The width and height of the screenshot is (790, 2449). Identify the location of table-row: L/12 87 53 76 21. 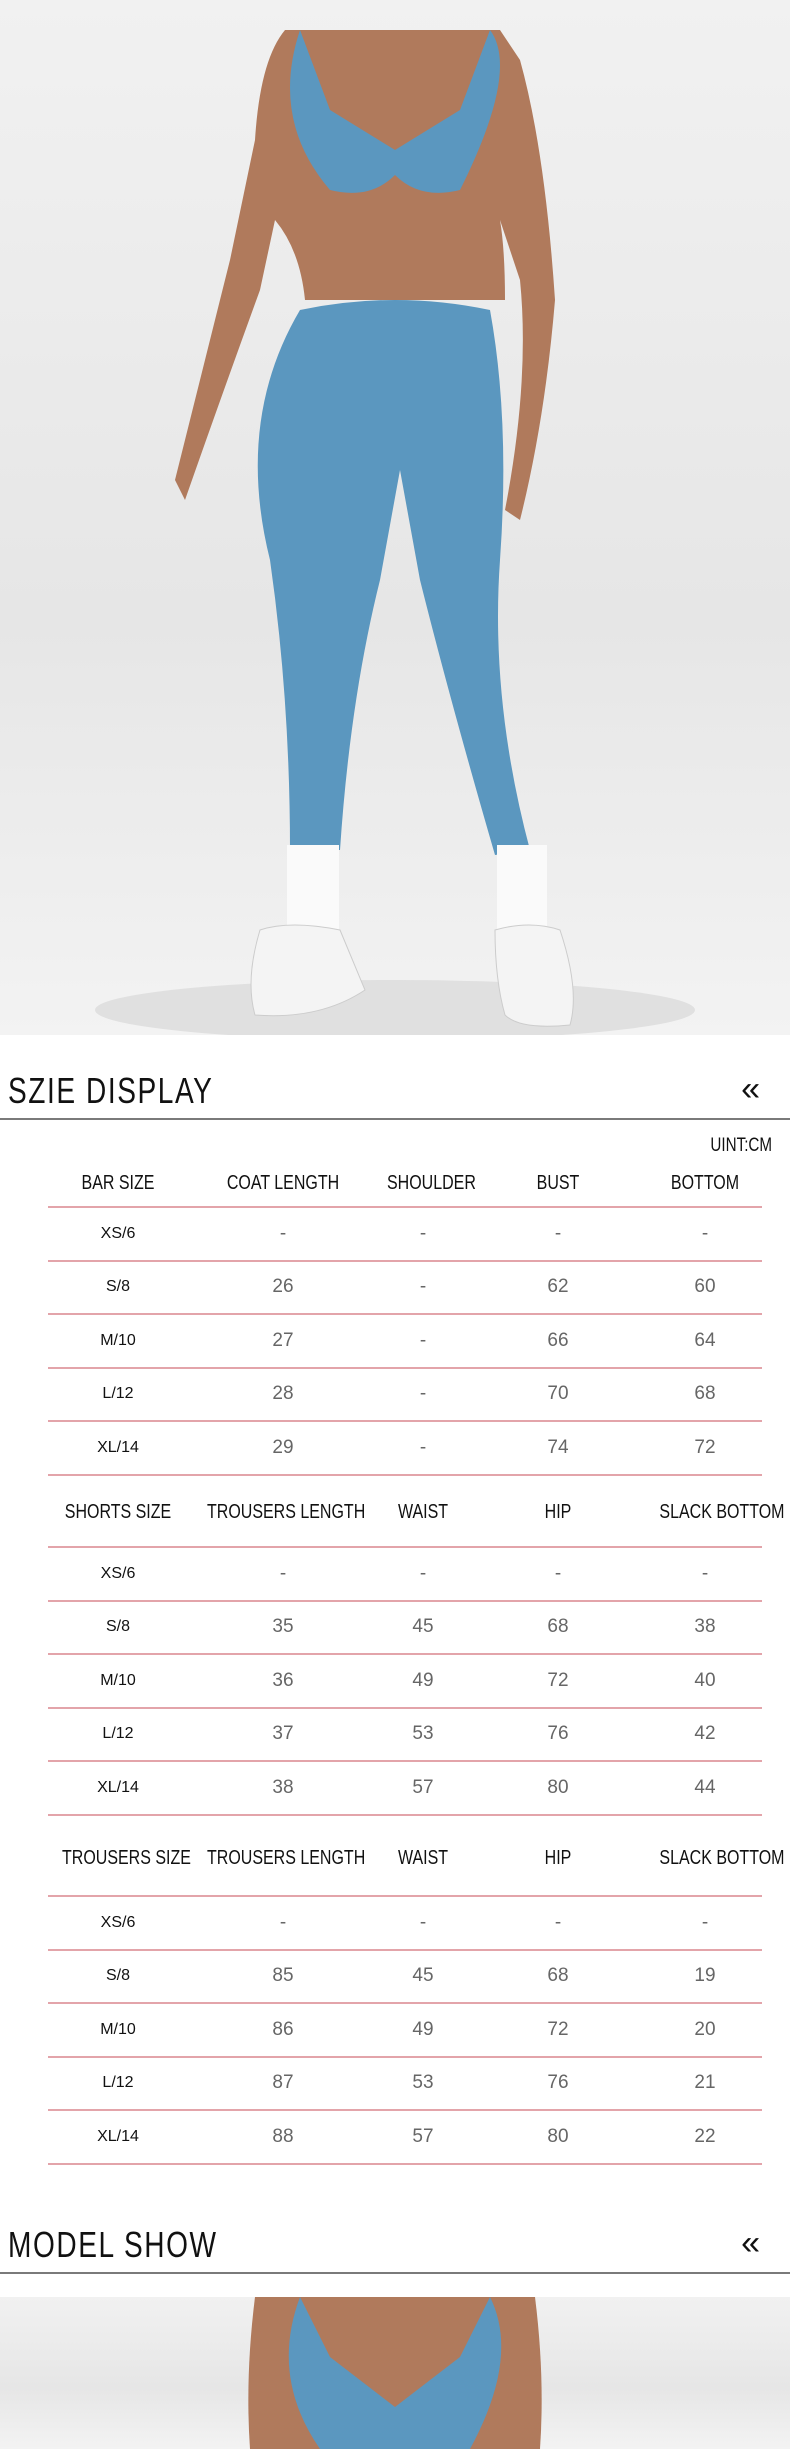
(405, 2084).